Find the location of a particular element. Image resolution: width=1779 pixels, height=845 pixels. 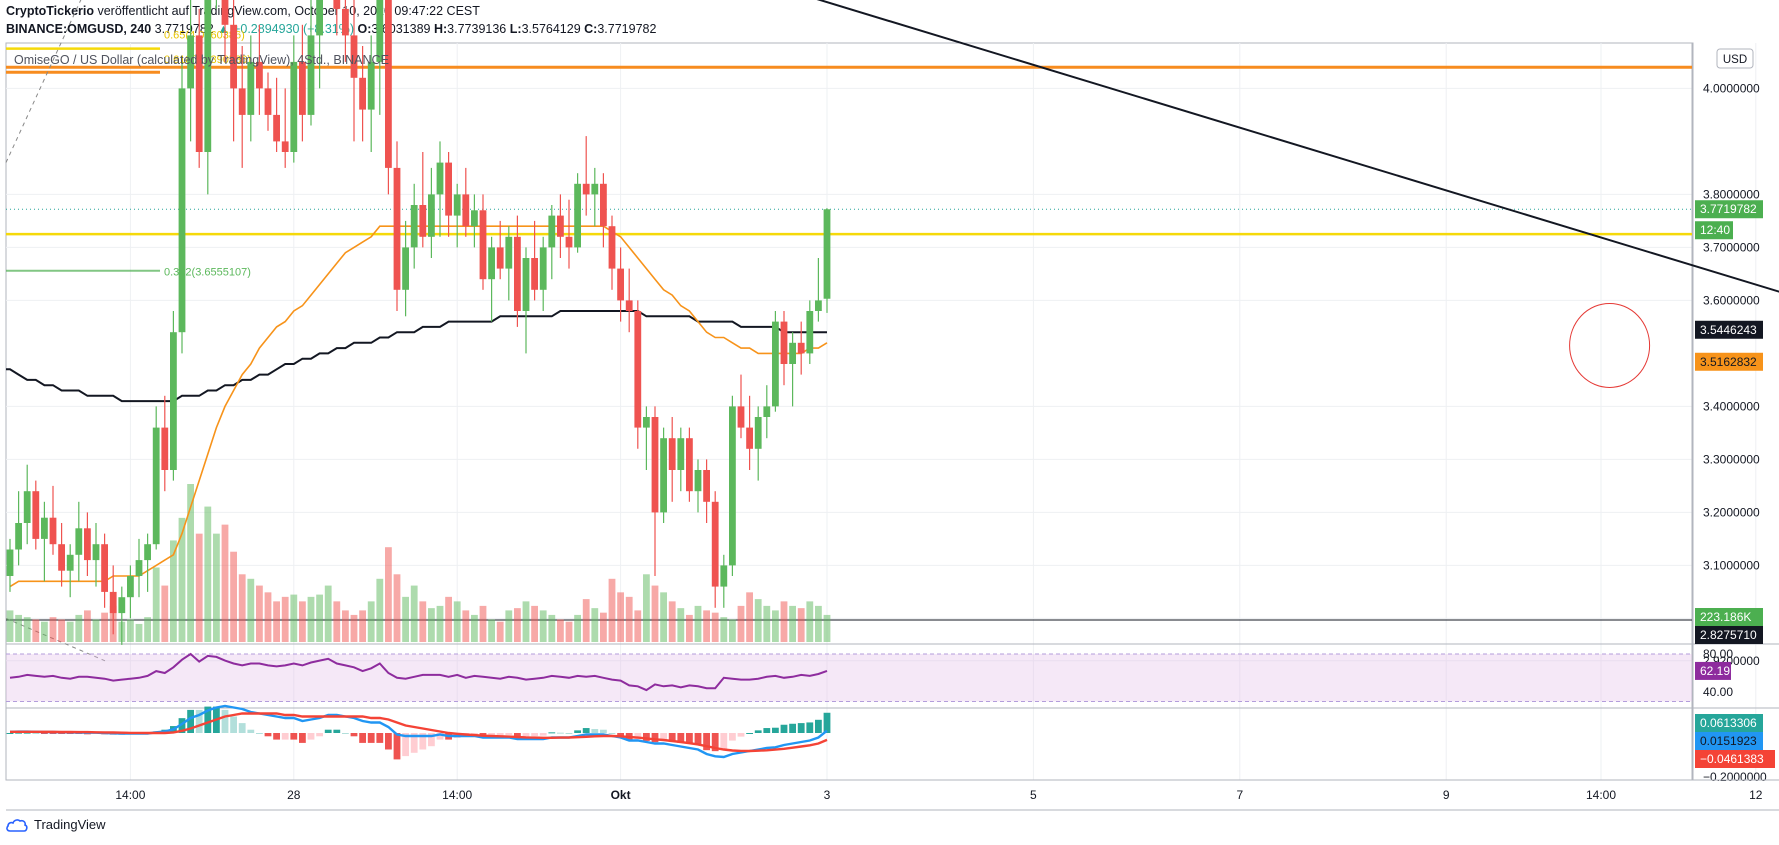

sma-tag: 3.5446243 is located at coordinates (1728, 330).